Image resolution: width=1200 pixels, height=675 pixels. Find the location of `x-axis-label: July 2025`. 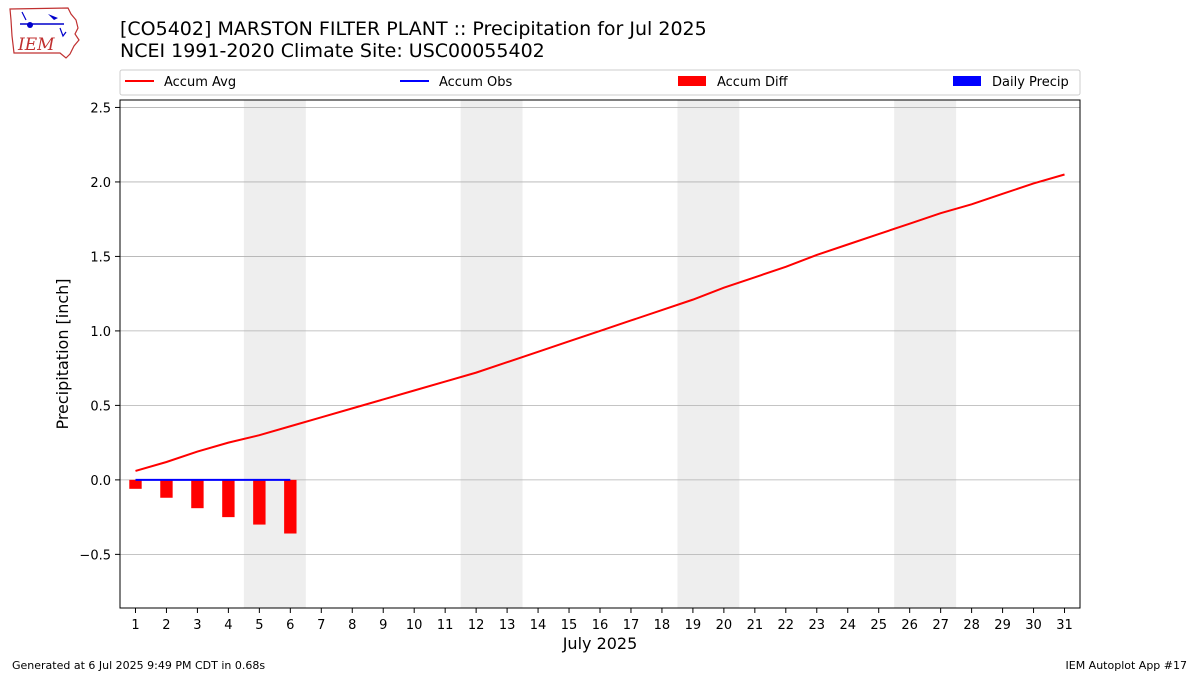

x-axis-label: July 2025 is located at coordinates (600, 643).